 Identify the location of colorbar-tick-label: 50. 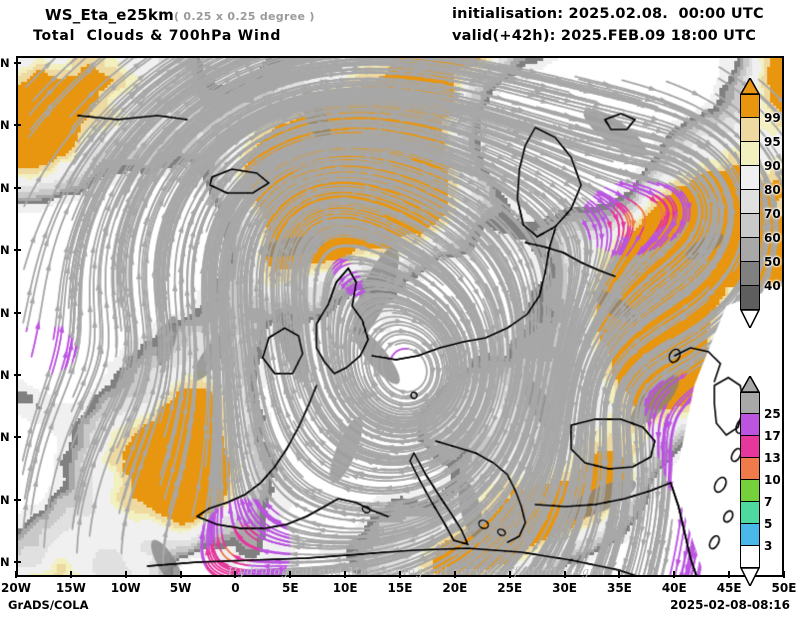
(772, 262).